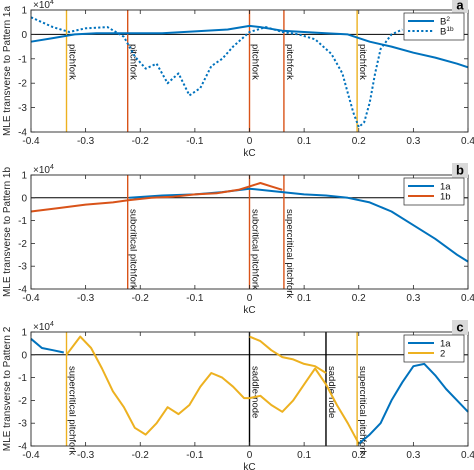 Image resolution: width=474 pixels, height=470 pixels. I want to click on legend-label: B1b, so click(447, 32).